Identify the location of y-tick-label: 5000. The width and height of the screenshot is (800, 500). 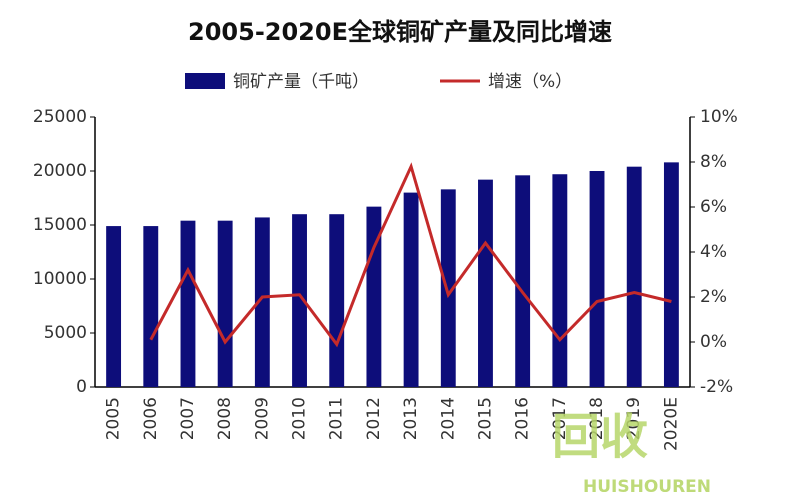
(65, 333).